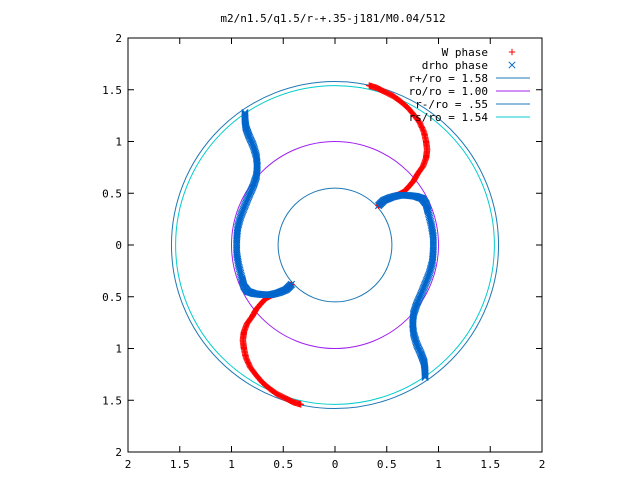 This screenshot has height=480, width=640. I want to click on chart-title: m2/n1.5/q1.5/r-+.35-j181/M0.04/512, so click(332, 18).